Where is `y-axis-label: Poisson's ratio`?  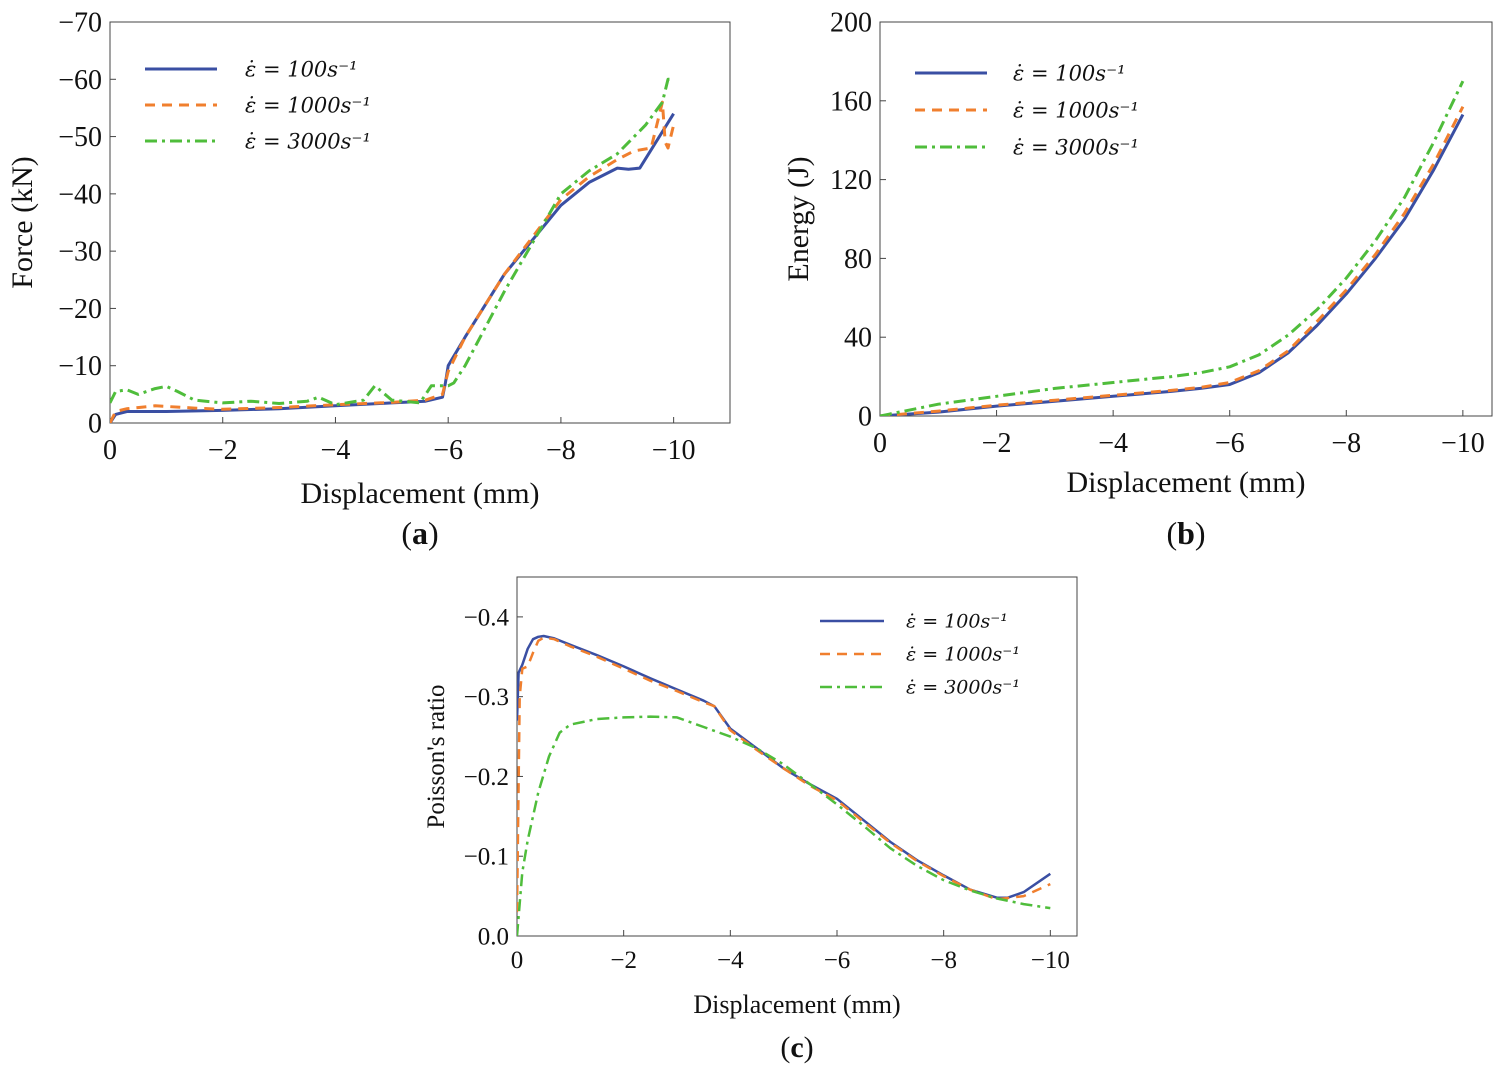 y-axis-label: Poisson's ratio is located at coordinates (436, 756).